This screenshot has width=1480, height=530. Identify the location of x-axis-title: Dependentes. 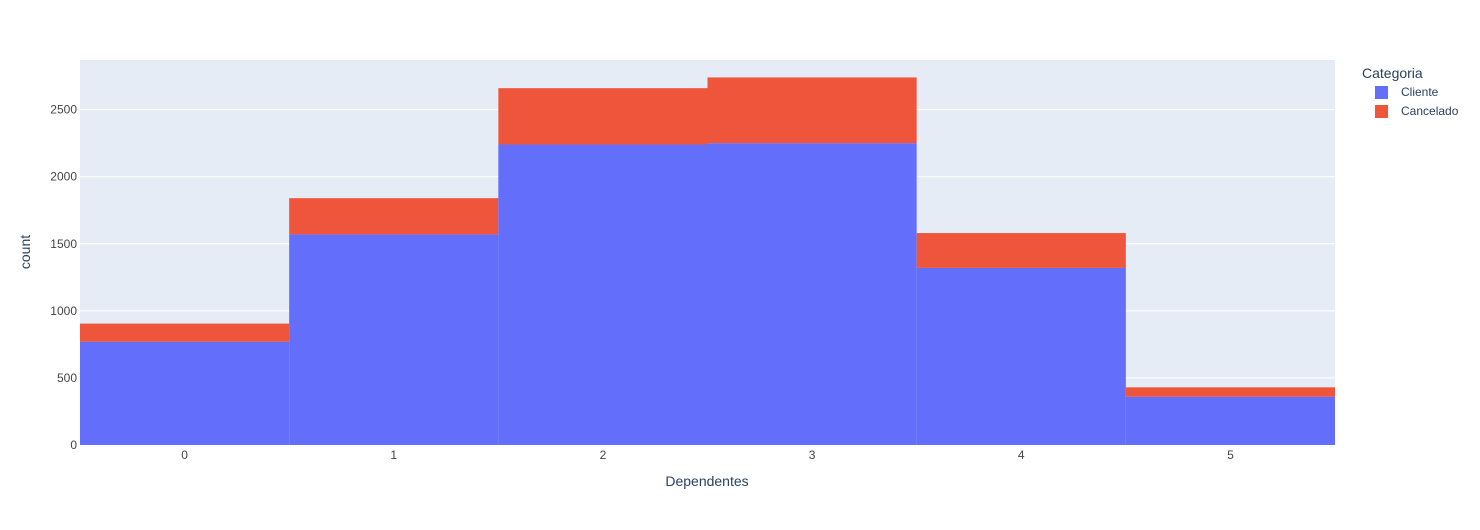
(706, 481).